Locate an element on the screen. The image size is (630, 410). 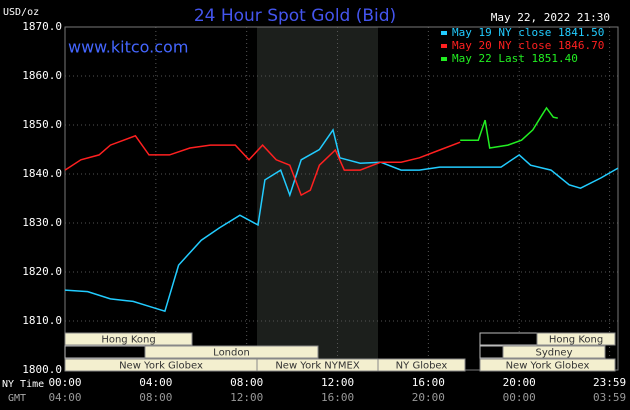
session-label: London is located at coordinates (231, 353).